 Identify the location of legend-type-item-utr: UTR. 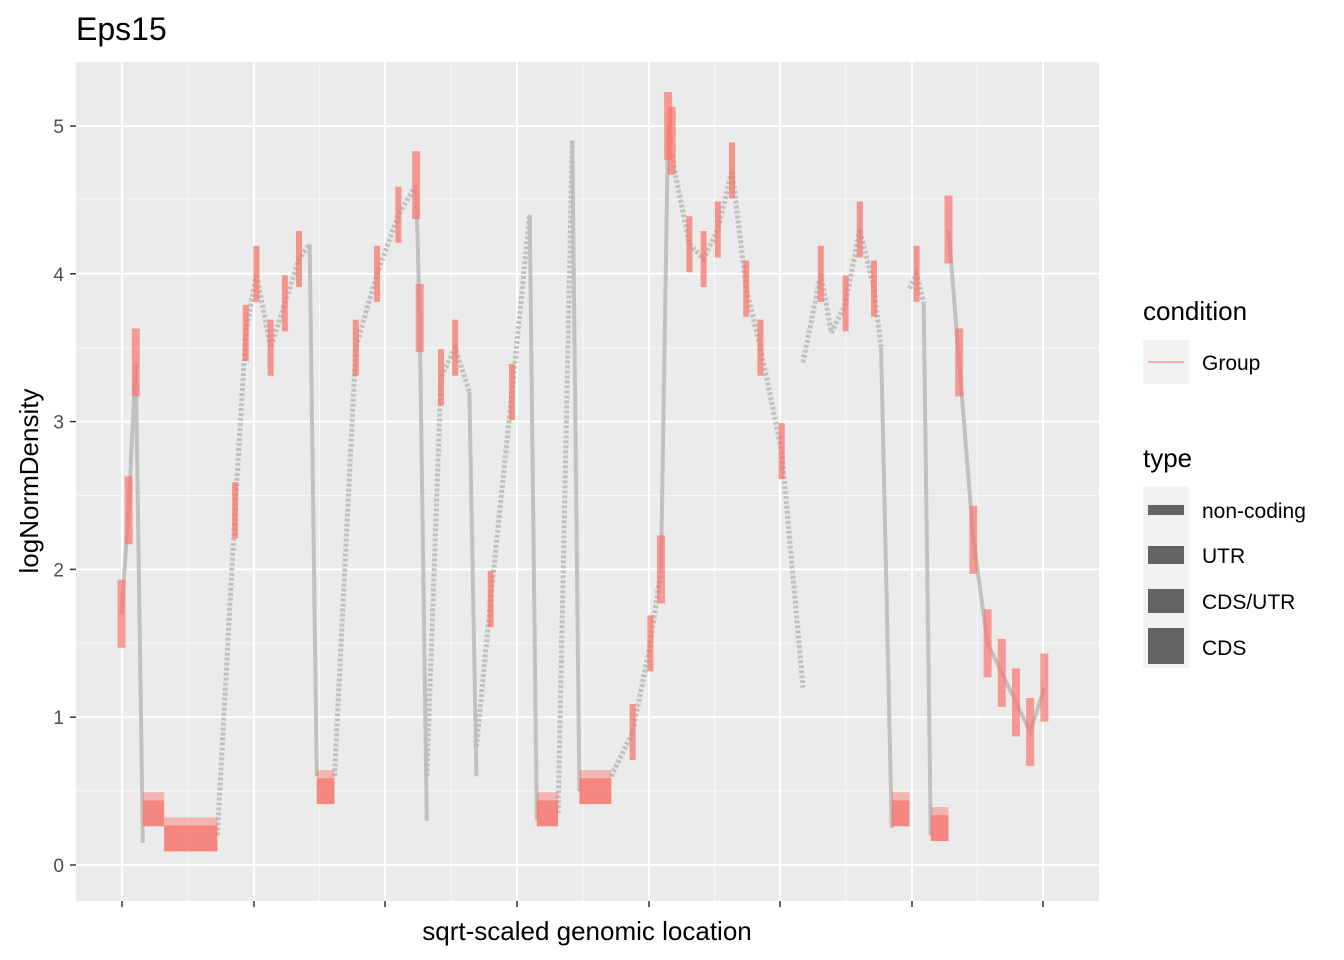
(1223, 556).